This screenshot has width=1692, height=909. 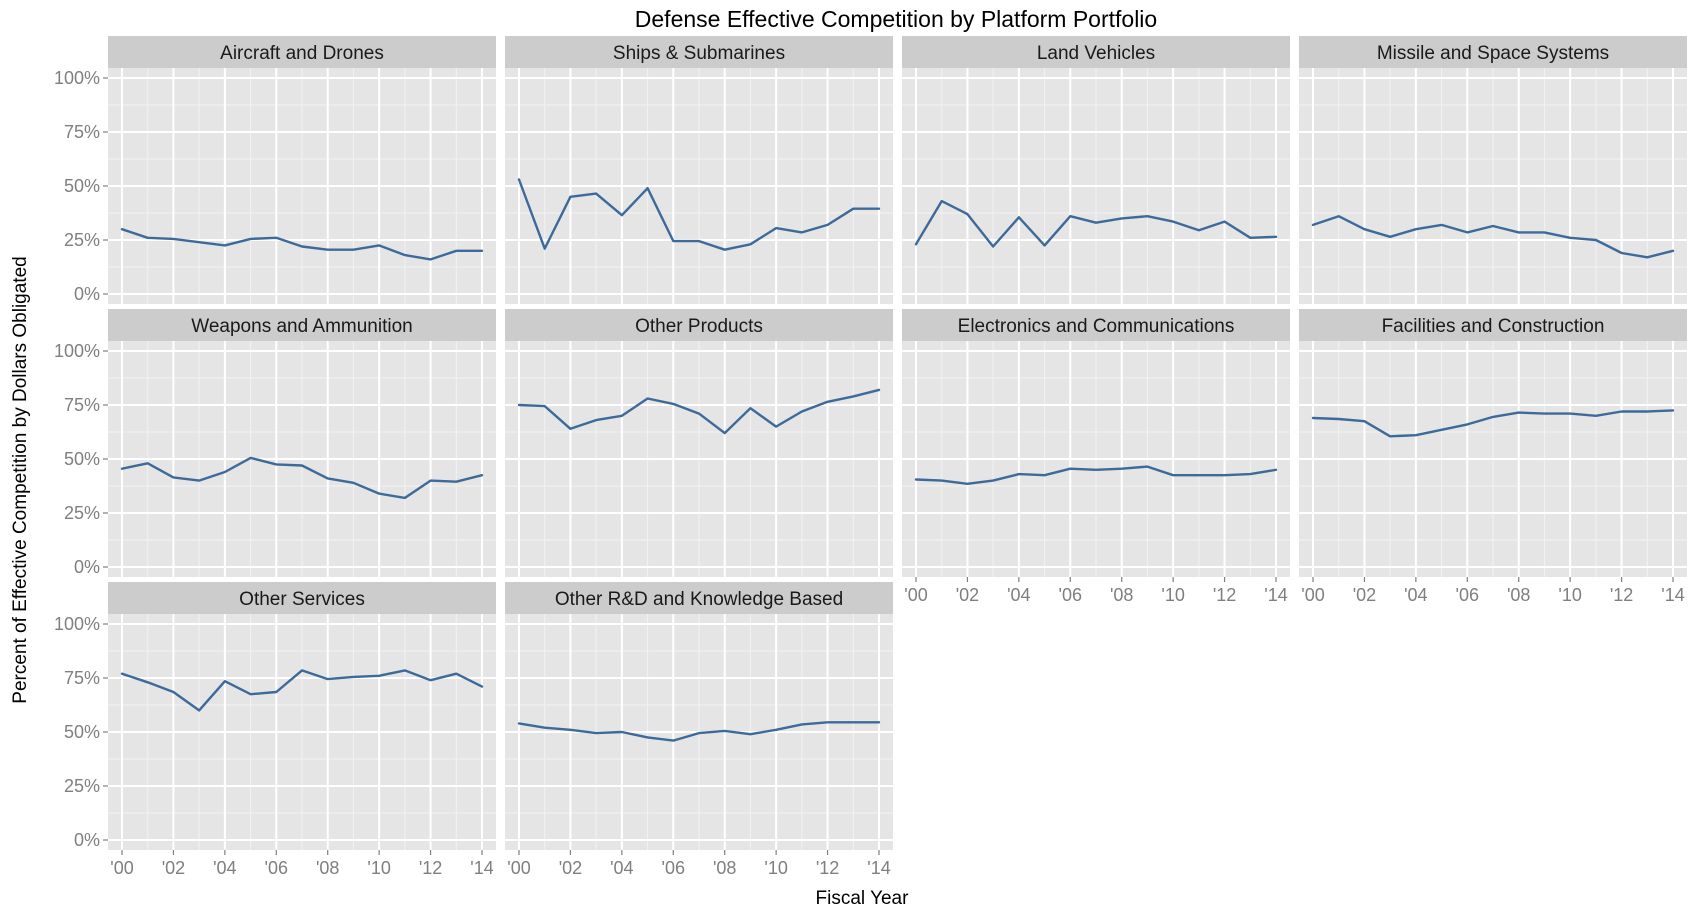 What do you see at coordinates (863, 898) in the screenshot?
I see `x-axis-title: Fiscal Year` at bounding box center [863, 898].